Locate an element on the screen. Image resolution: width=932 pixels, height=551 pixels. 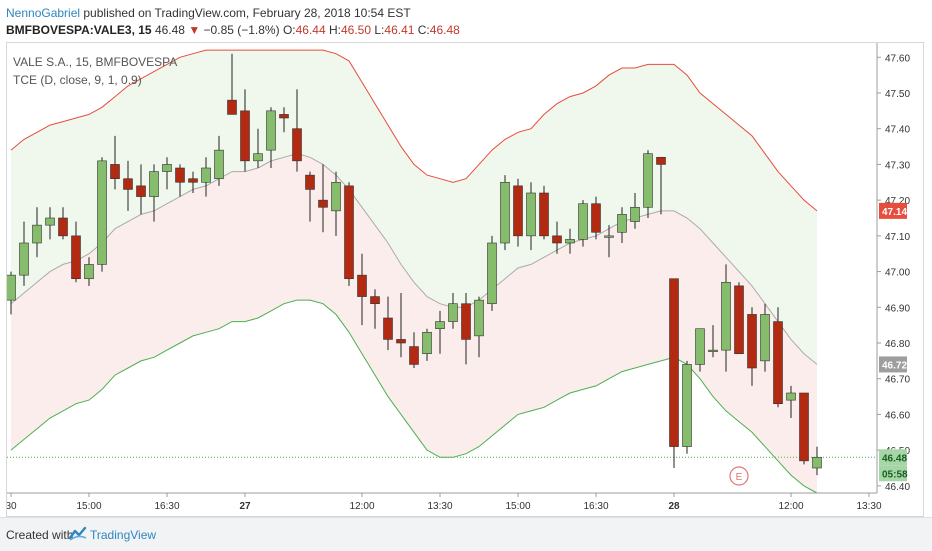
last-price-tag-bg is located at coordinates (893, 457).